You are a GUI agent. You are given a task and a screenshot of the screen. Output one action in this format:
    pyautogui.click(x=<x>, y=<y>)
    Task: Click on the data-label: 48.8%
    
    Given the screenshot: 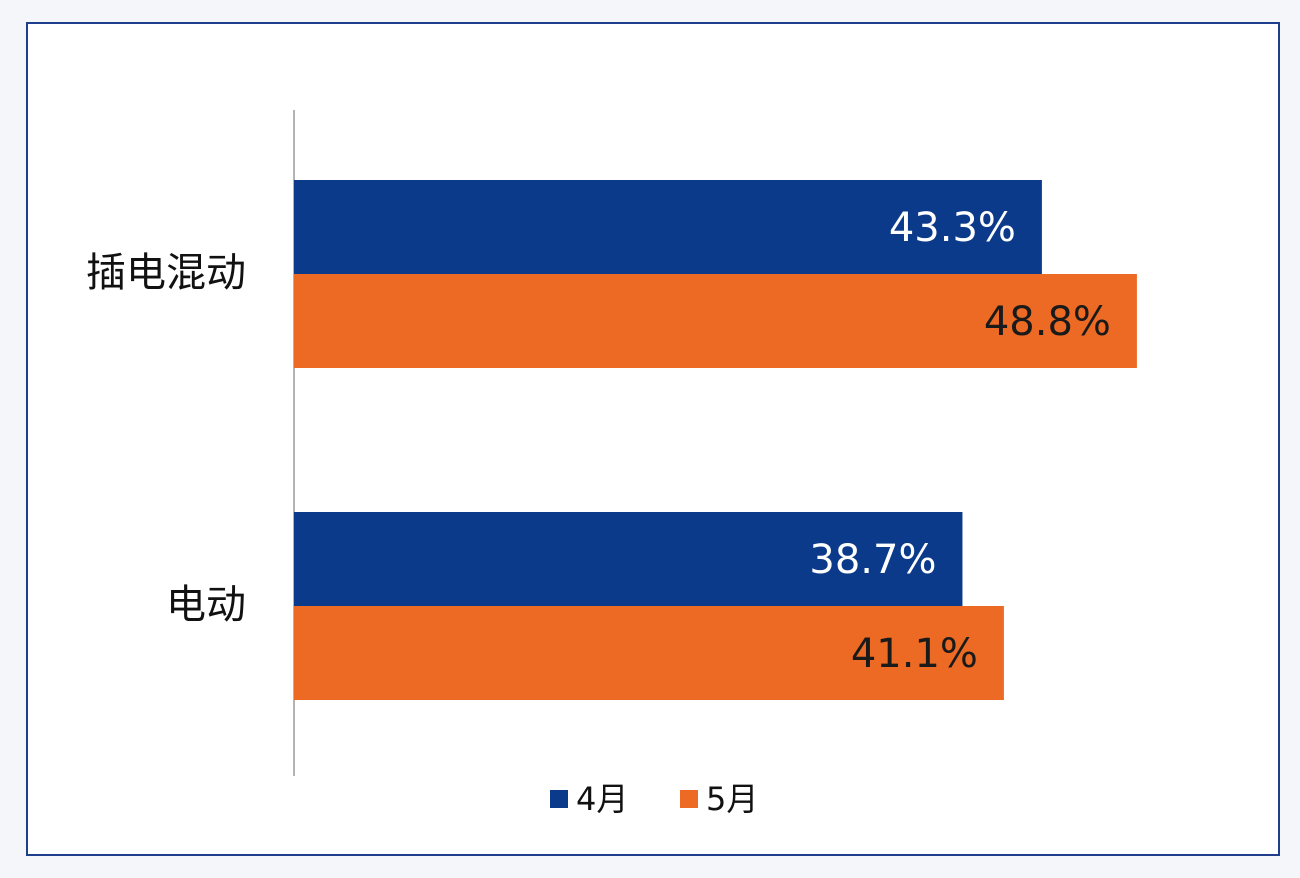 What is the action you would take?
    pyautogui.click(x=1047, y=322)
    